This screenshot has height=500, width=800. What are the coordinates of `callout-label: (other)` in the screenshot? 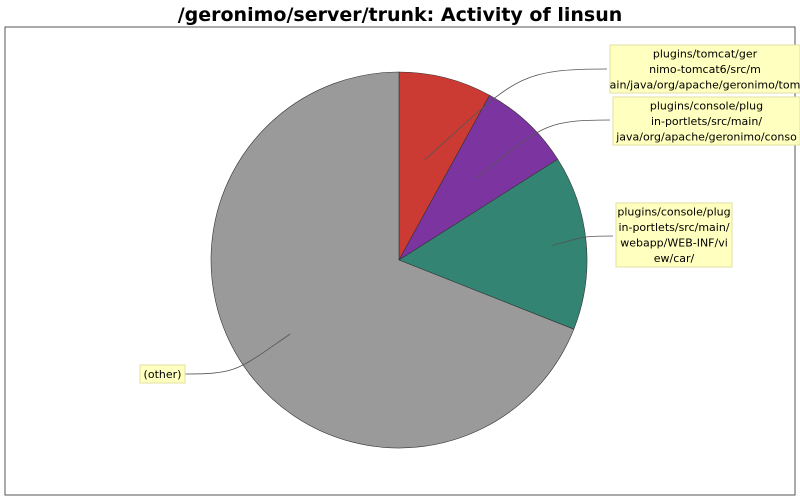 It's located at (163, 374).